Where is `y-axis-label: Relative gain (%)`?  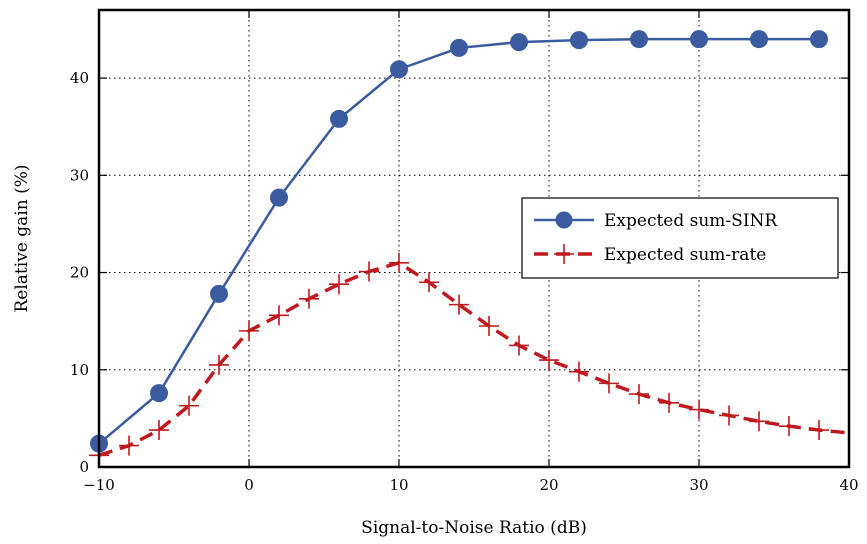
y-axis-label: Relative gain (%) is located at coordinates (22, 239).